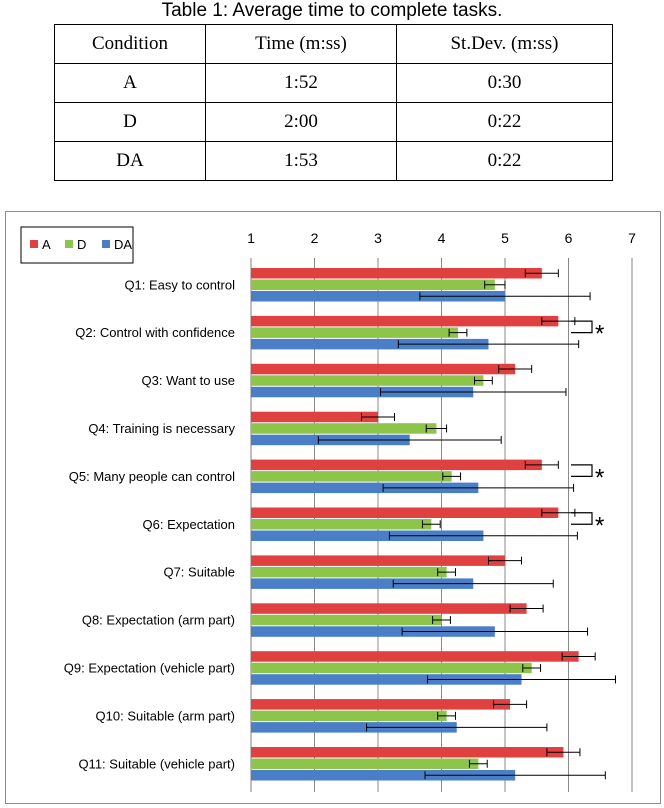  I want to click on table-row: DA 1:53 0:22, so click(333, 161).